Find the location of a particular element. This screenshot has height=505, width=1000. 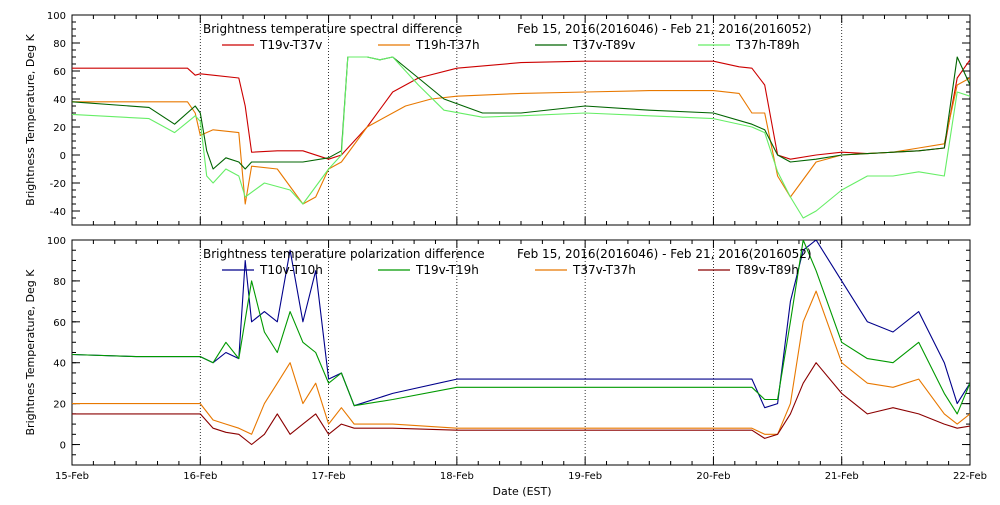

y-tick-label: -20 is located at coordinates (58, 184).